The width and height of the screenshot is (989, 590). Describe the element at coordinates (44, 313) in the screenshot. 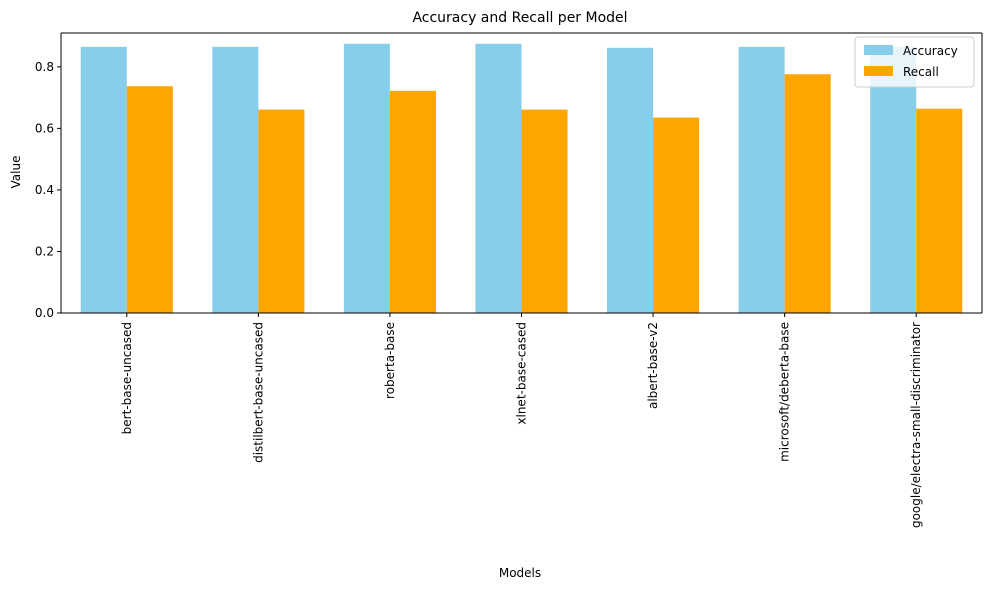

I see `y-tick-label: 0.0` at that location.